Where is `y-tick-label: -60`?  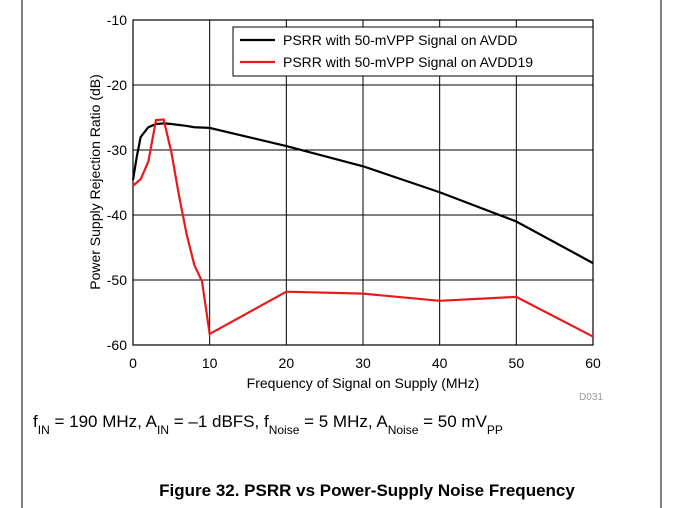
y-tick-label: -60 is located at coordinates (117, 345).